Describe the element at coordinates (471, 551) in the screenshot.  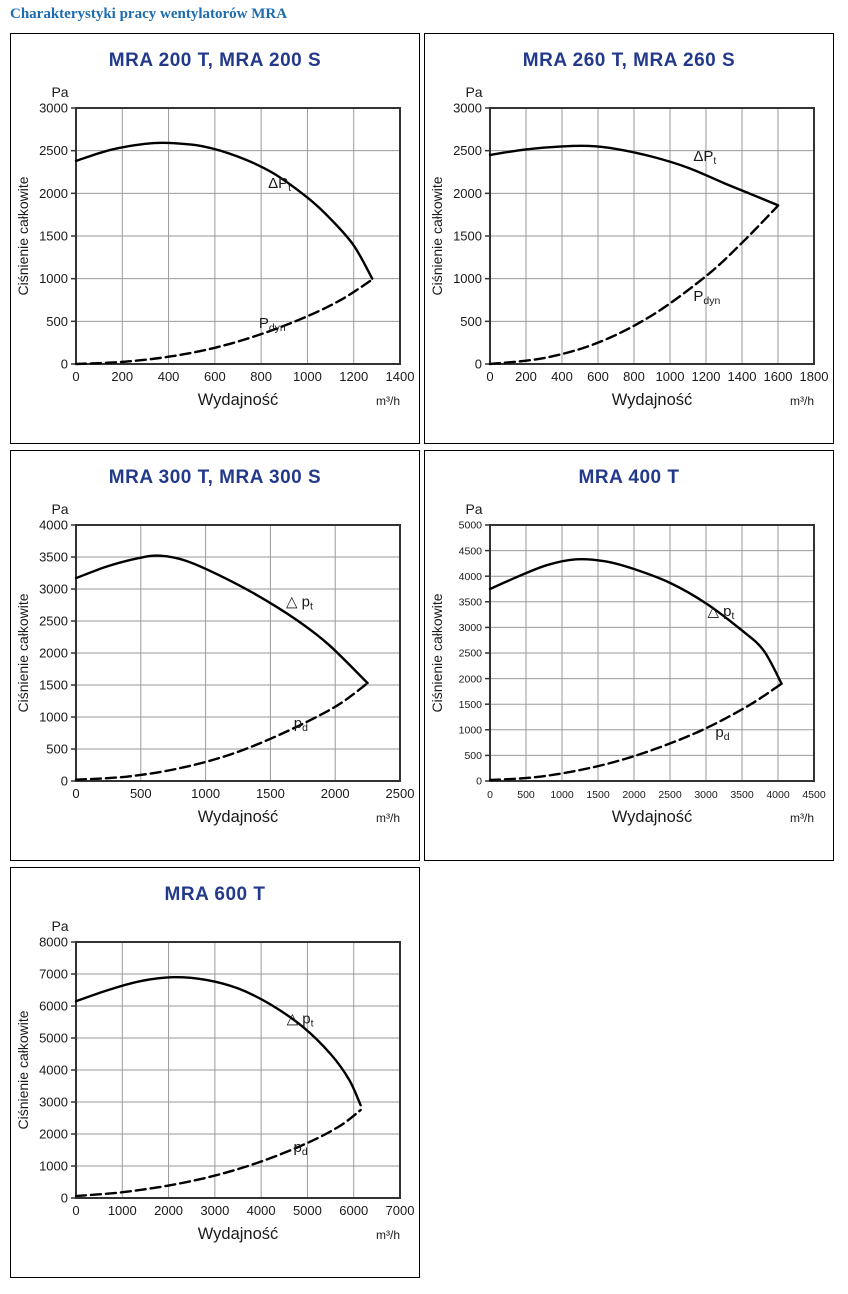
I see `svg-text: 4500` at that location.